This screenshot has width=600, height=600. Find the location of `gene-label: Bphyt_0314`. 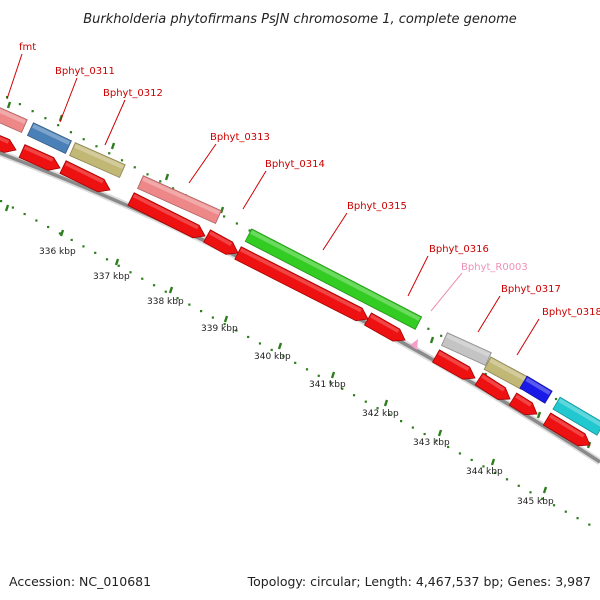

gene-label: Bphyt_0314 is located at coordinates (295, 164).